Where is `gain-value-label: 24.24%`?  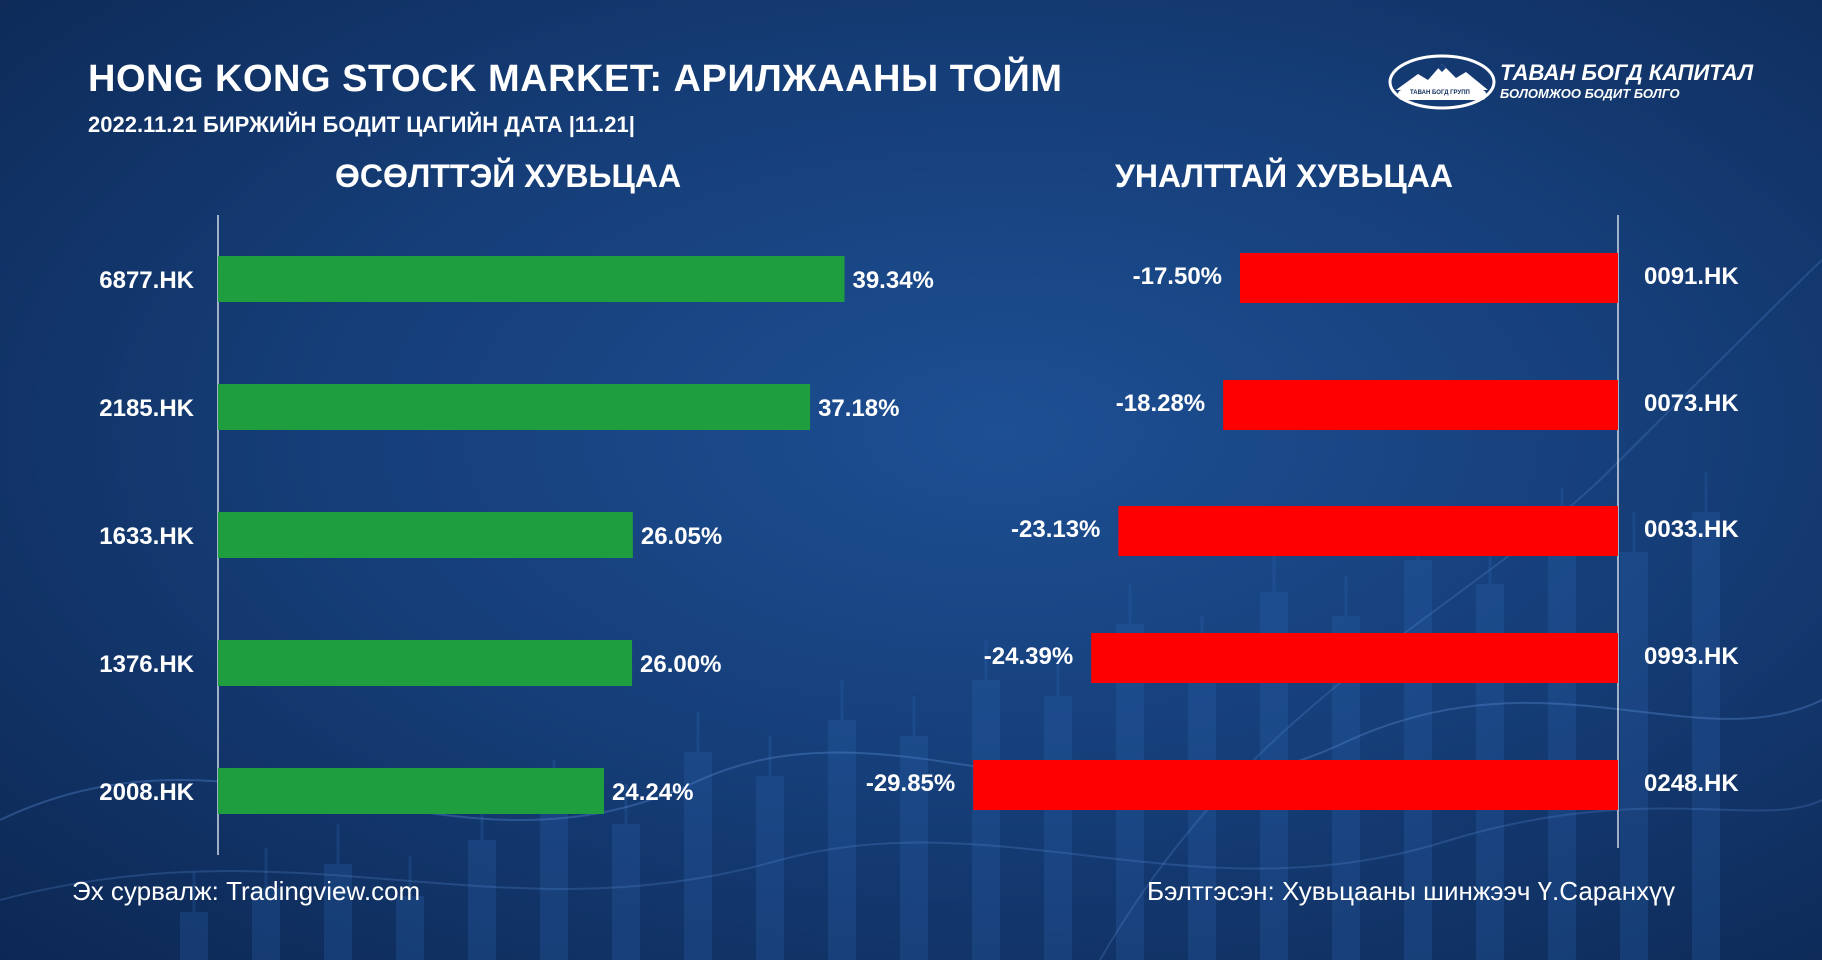
gain-value-label: 24.24% is located at coordinates (652, 792).